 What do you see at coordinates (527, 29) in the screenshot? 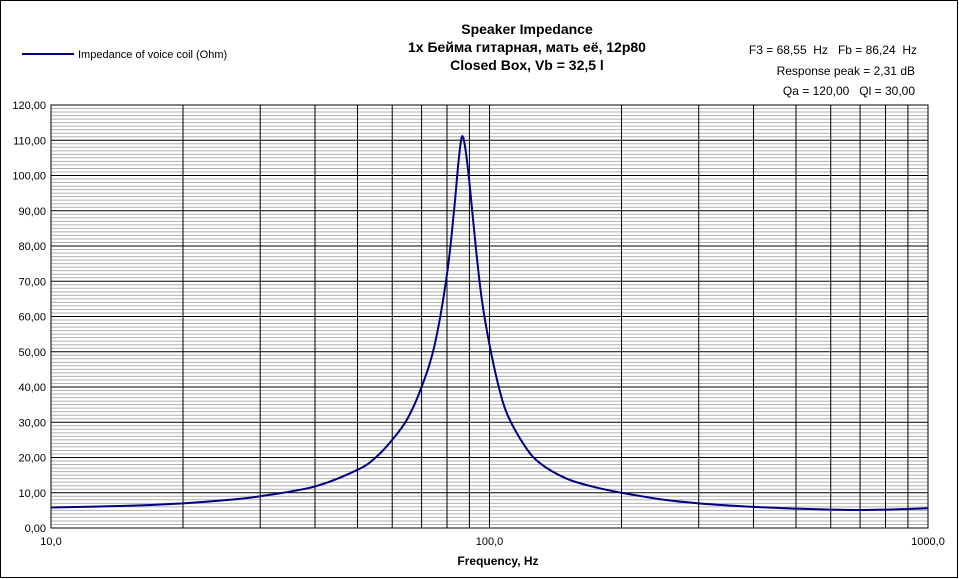
I see `chart-title-line-1: Speaker Impedance` at bounding box center [527, 29].